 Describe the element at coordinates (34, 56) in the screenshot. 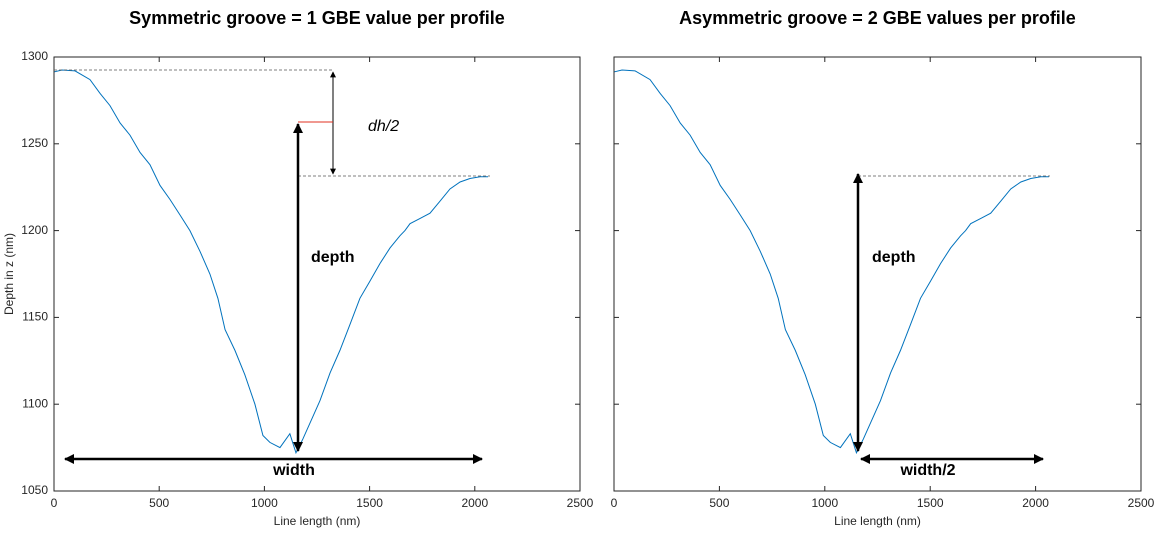

I see `y-tick-label: 1300` at that location.